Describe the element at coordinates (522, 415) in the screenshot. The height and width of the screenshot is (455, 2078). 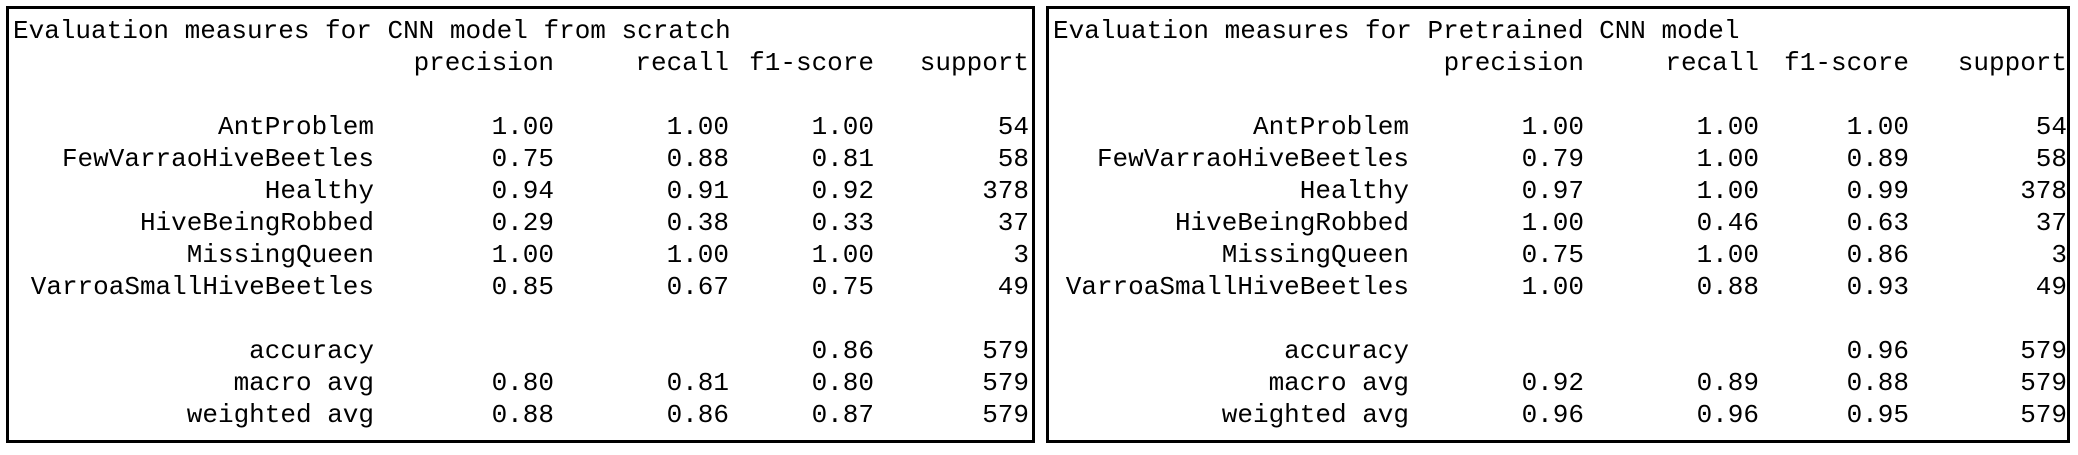
I see `precision-cell: 0.88` at that location.